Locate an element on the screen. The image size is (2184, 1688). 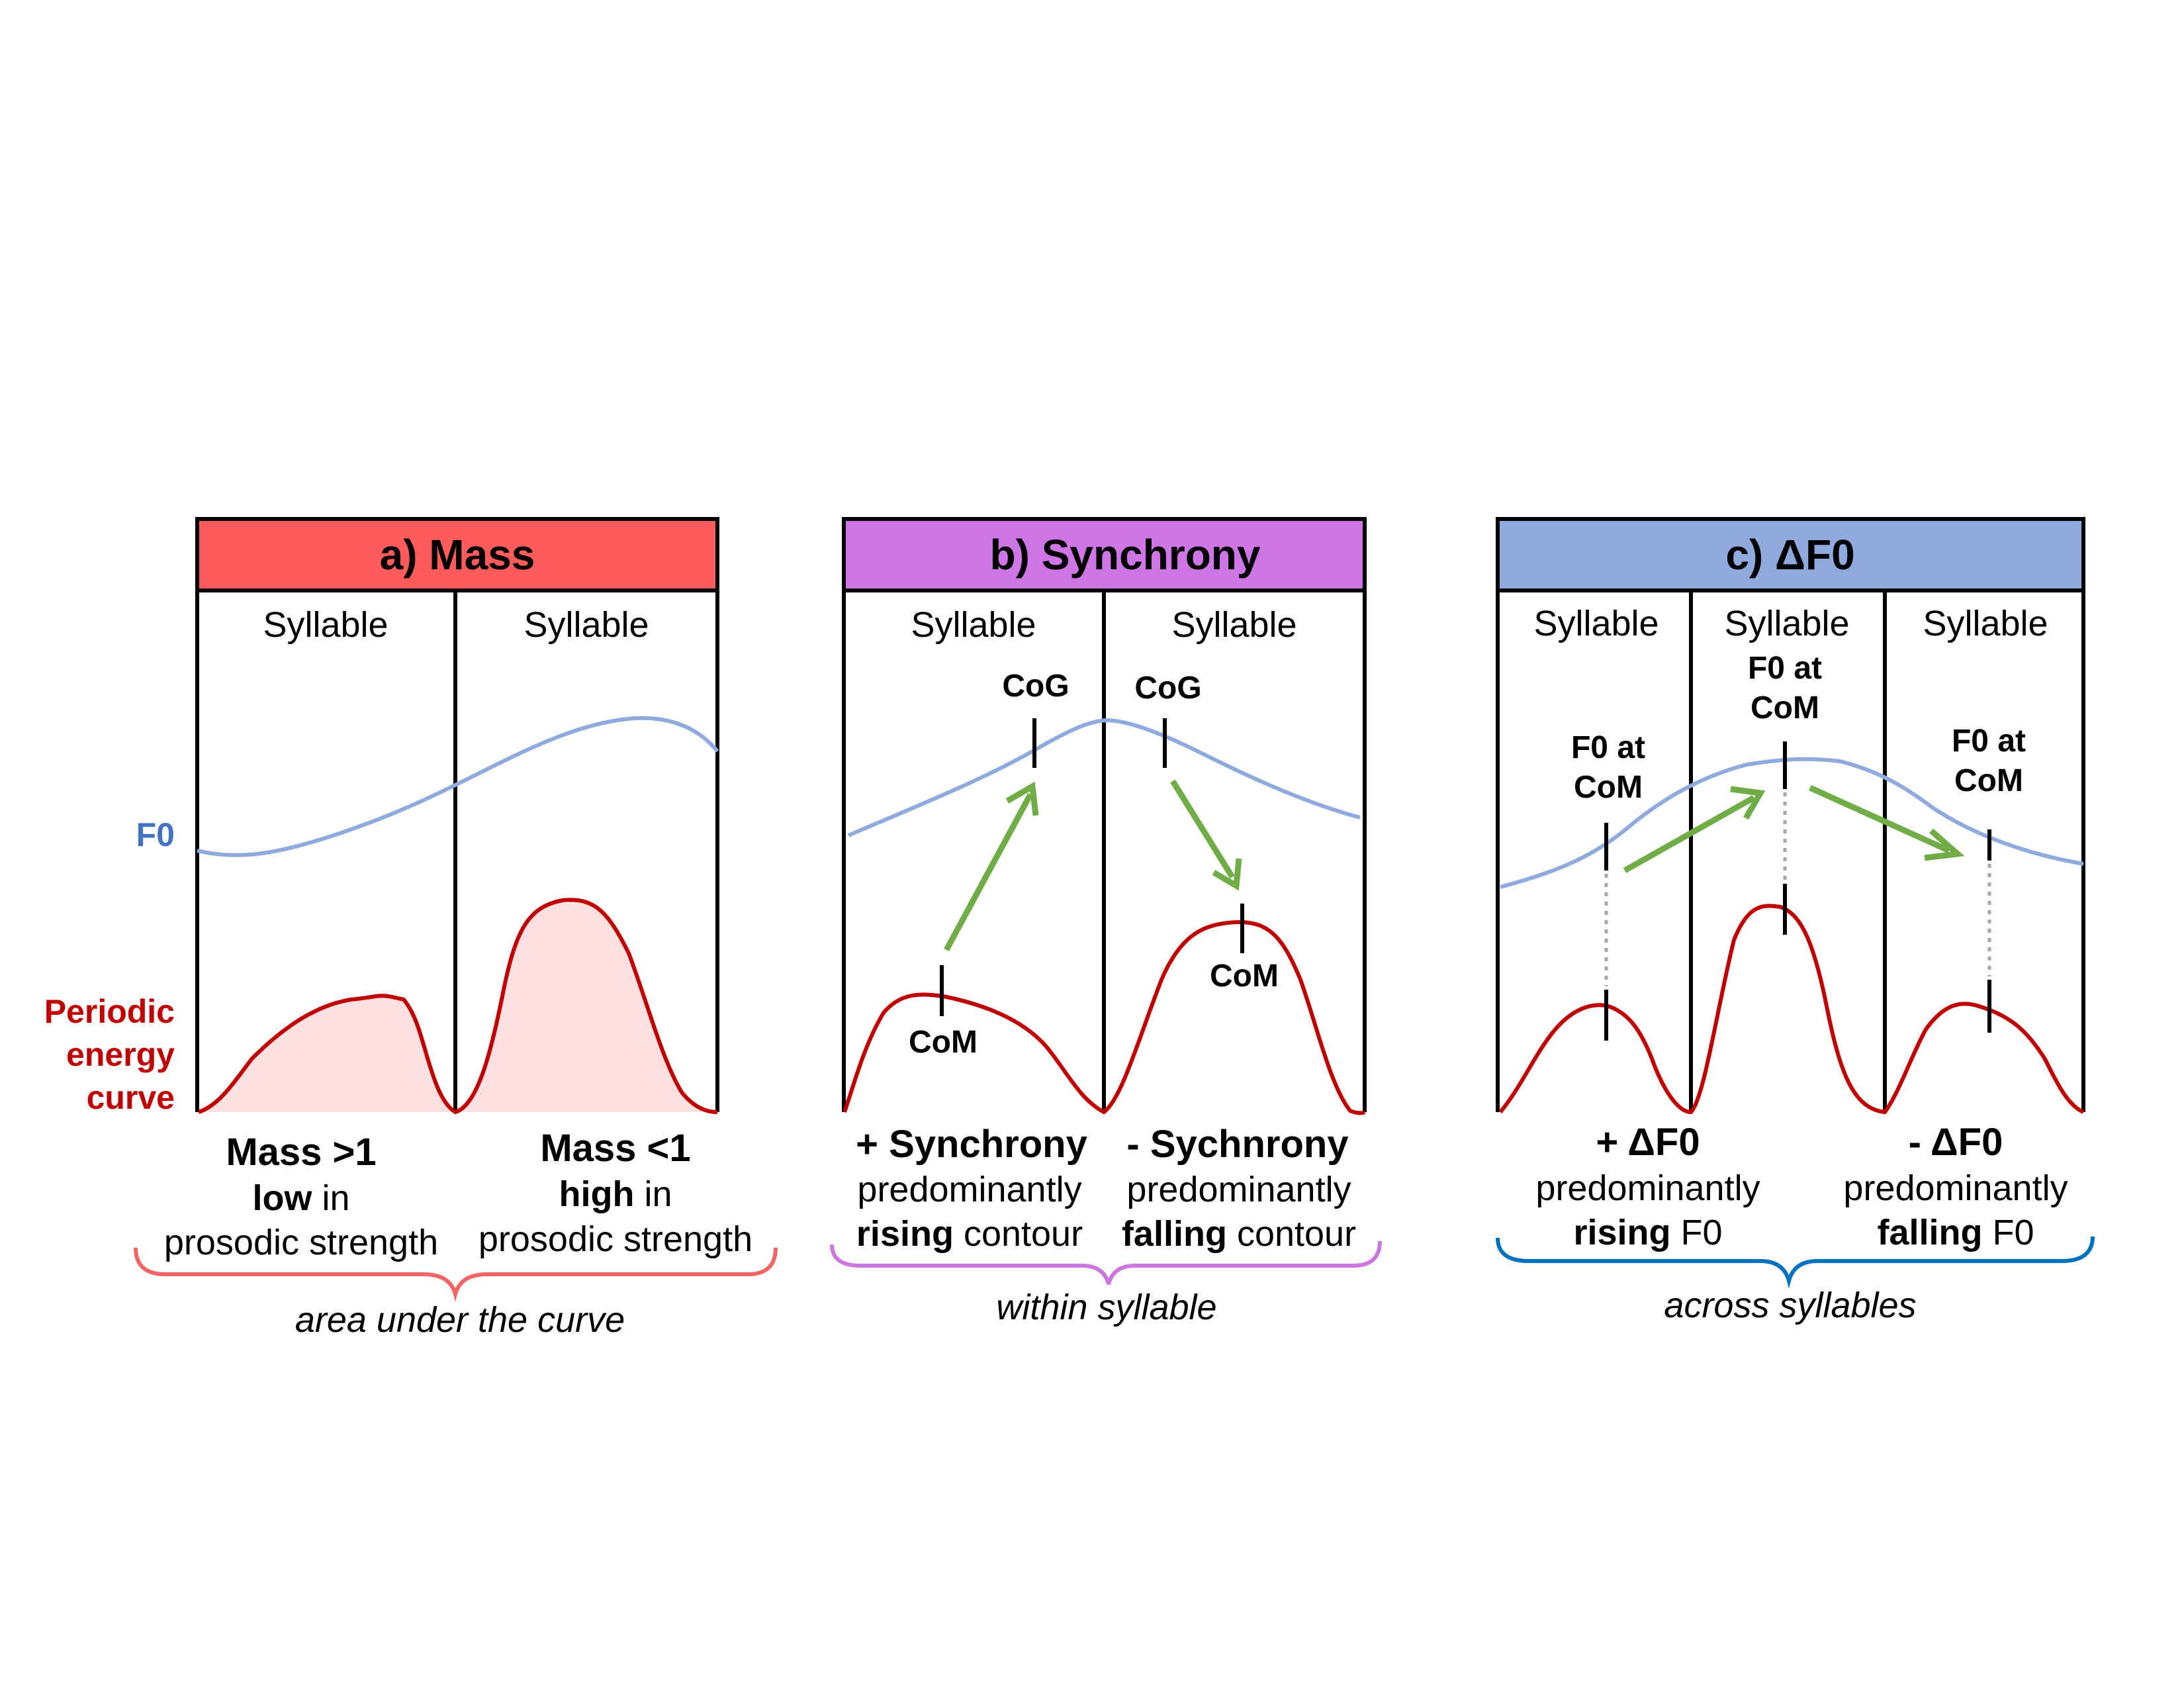
df0-rising-arrowhead is located at coordinates (1748, 803).